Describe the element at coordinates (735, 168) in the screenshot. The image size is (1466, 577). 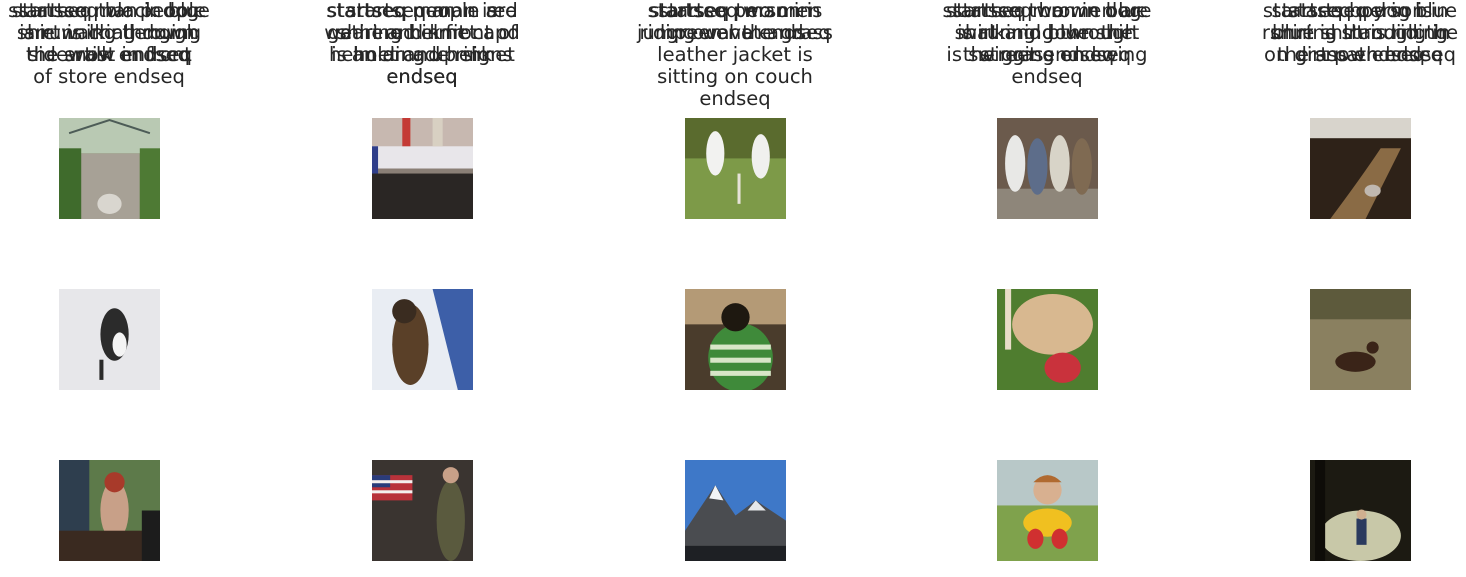
I see `cricket-players-image` at that location.